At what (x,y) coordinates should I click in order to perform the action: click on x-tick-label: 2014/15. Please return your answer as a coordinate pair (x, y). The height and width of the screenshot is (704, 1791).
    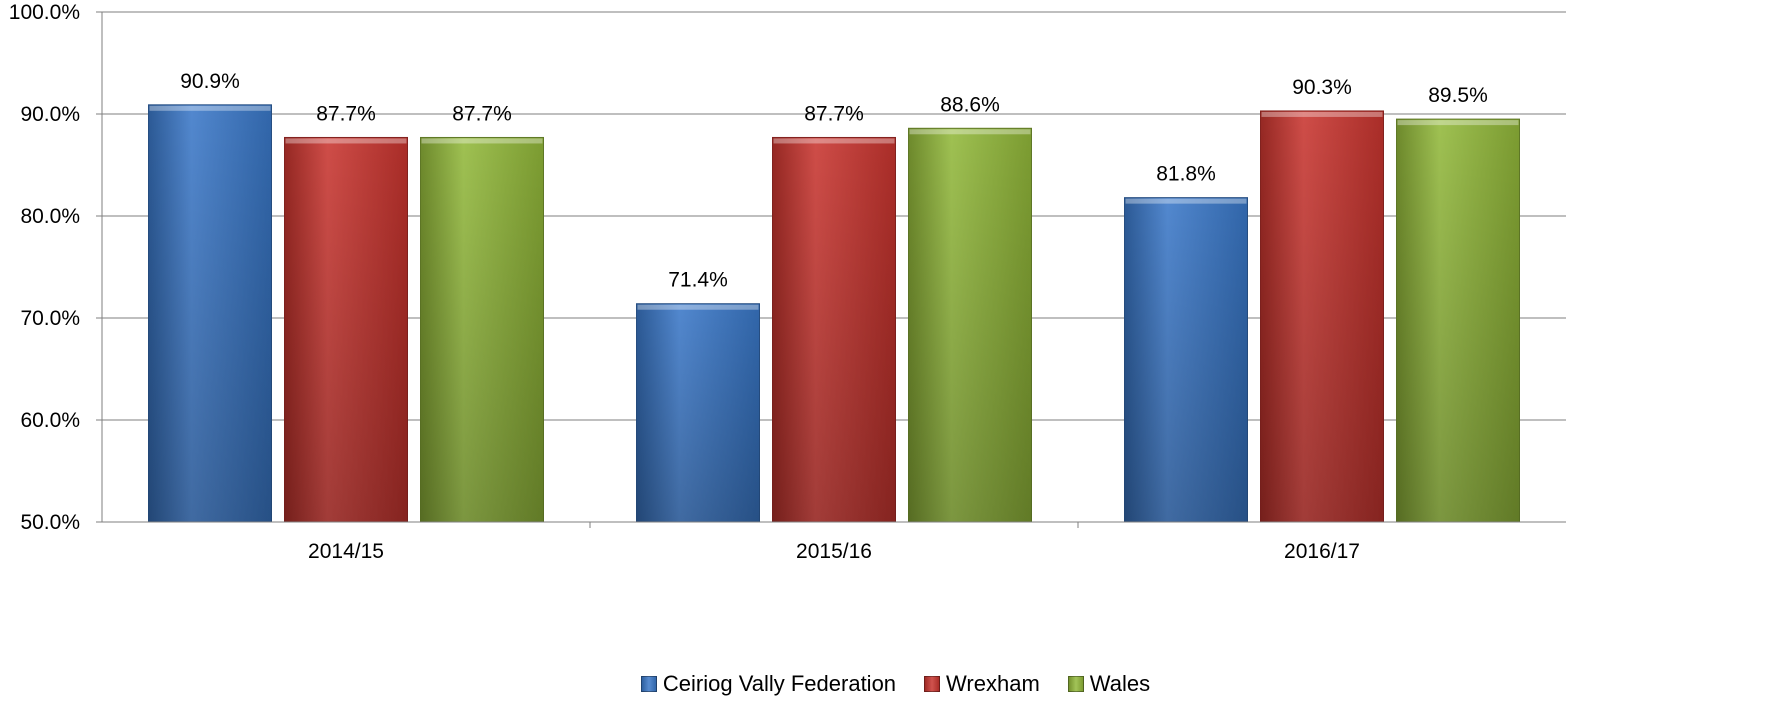
    Looking at the image, I should click on (346, 551).